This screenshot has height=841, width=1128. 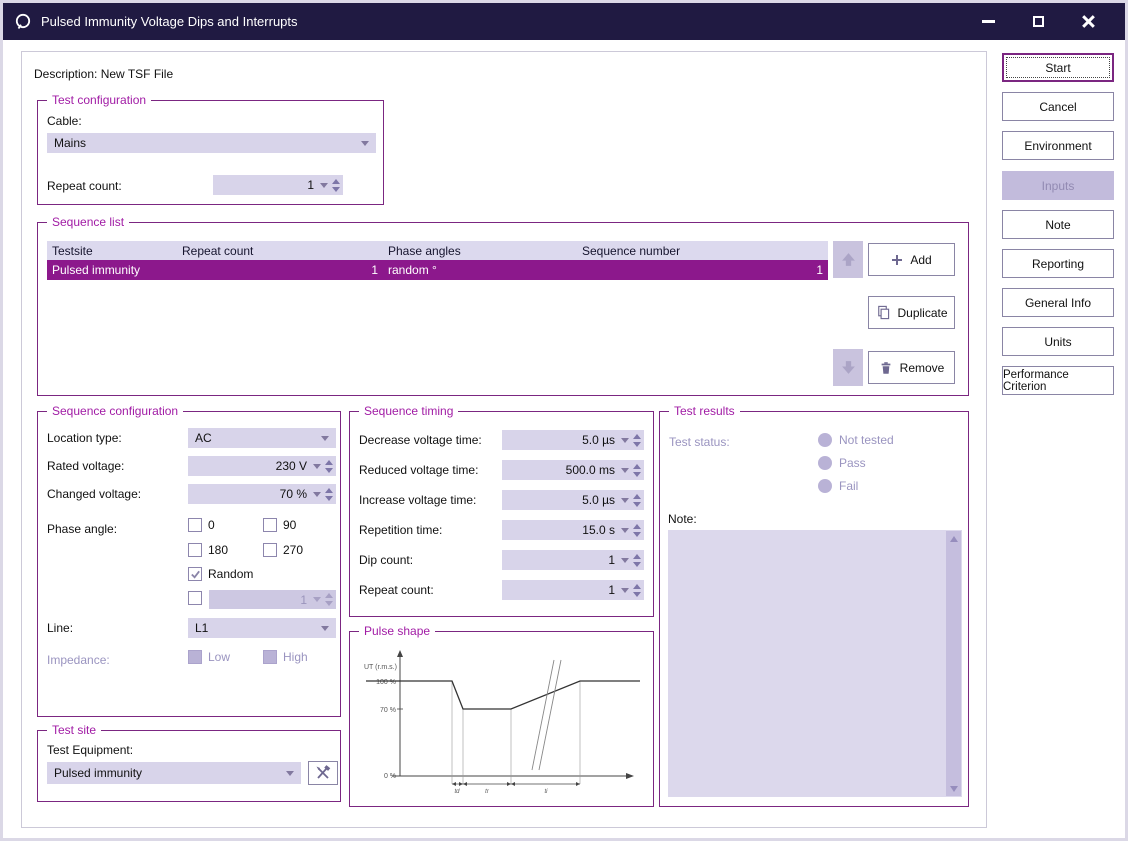 I want to click on button-label: General Info, so click(x=1058, y=302).